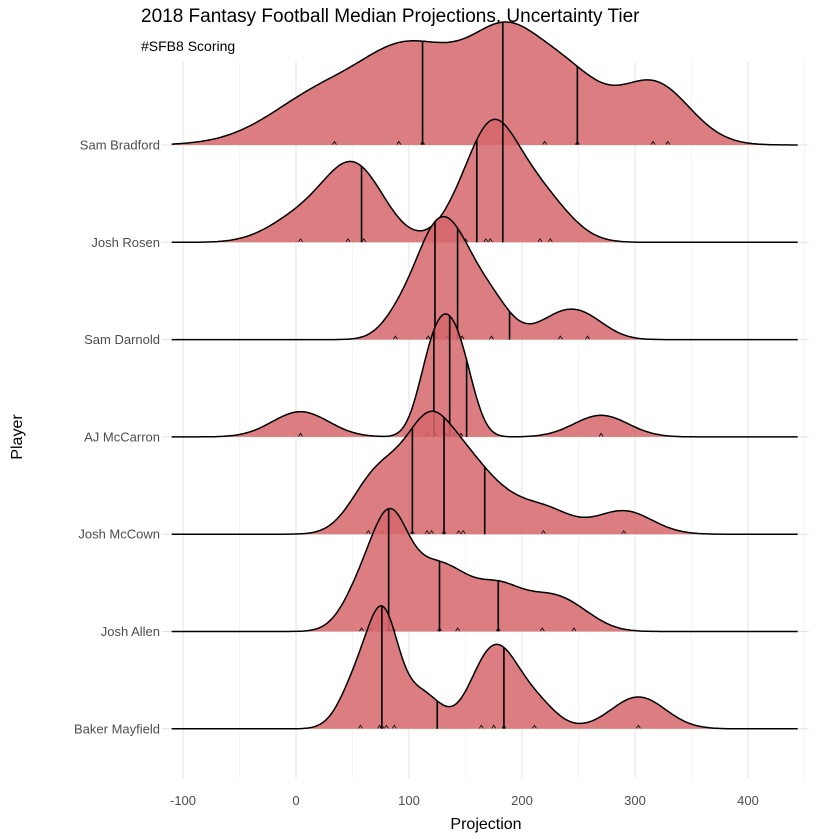 The width and height of the screenshot is (840, 840). Describe the element at coordinates (117, 728) in the screenshot. I see `y-tick-label: Baker Mayfield` at that location.